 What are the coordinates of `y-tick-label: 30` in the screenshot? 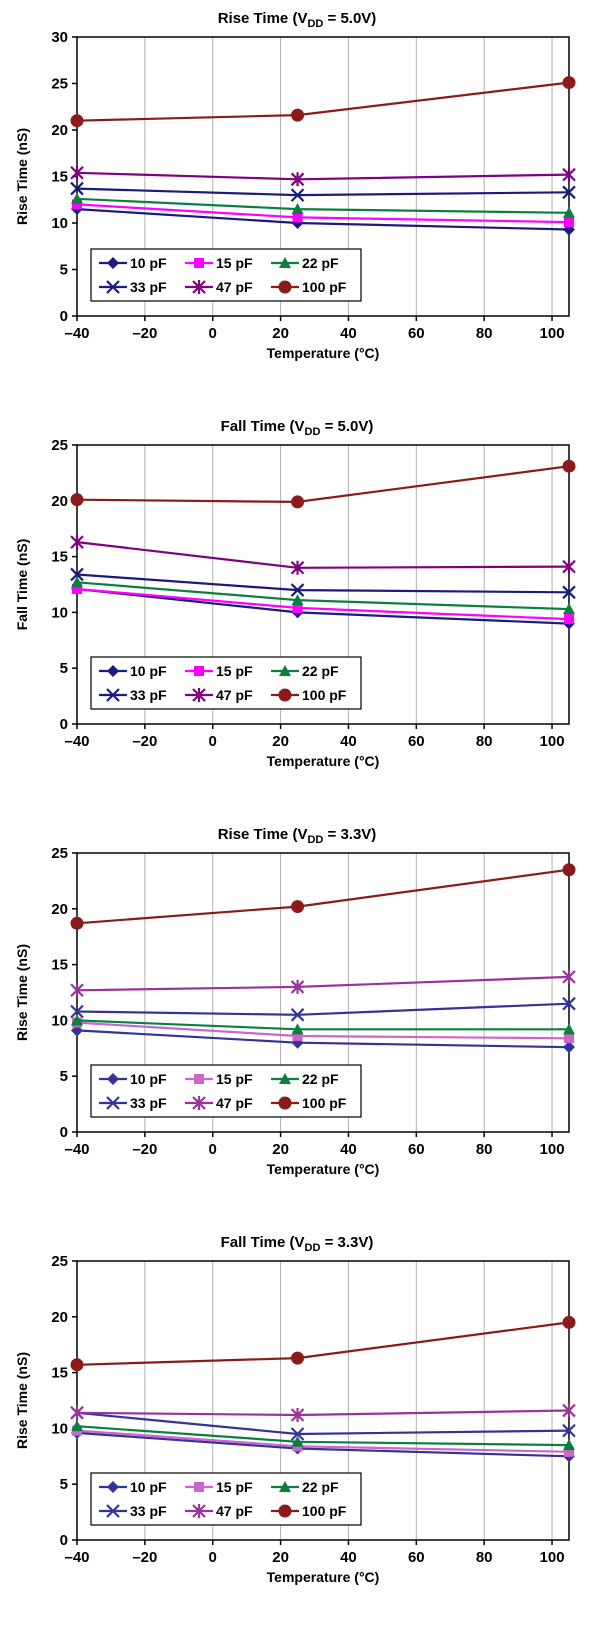 It's located at (59, 37).